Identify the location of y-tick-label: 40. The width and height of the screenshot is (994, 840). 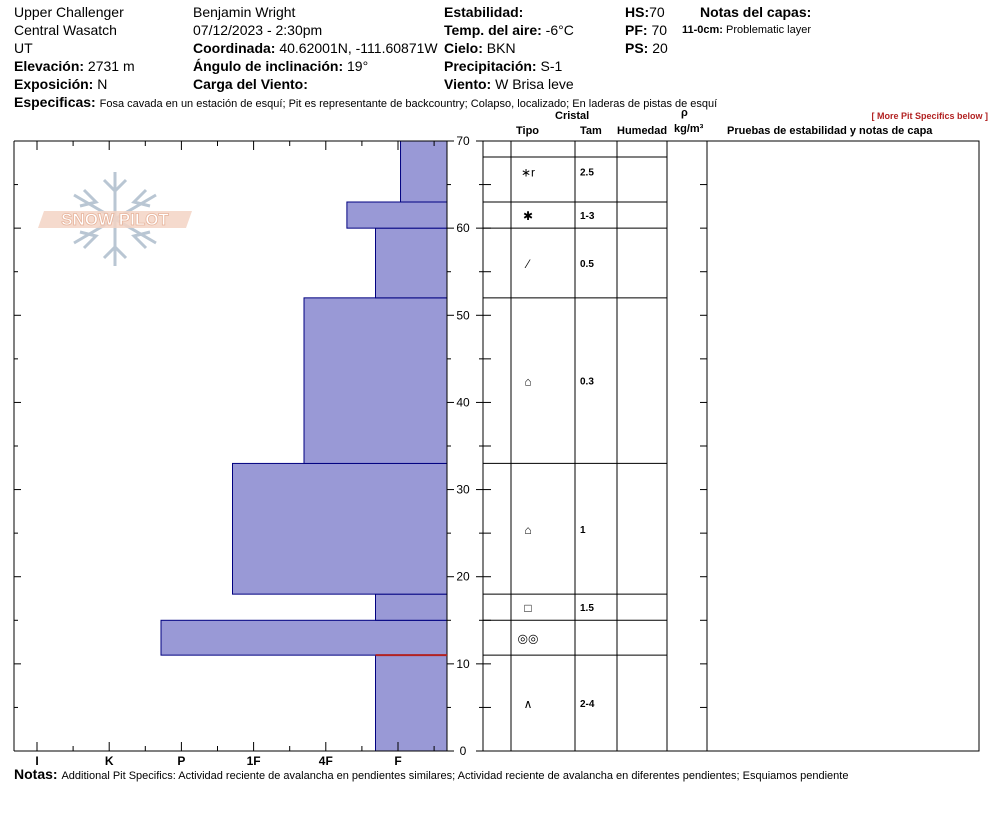
(463, 402).